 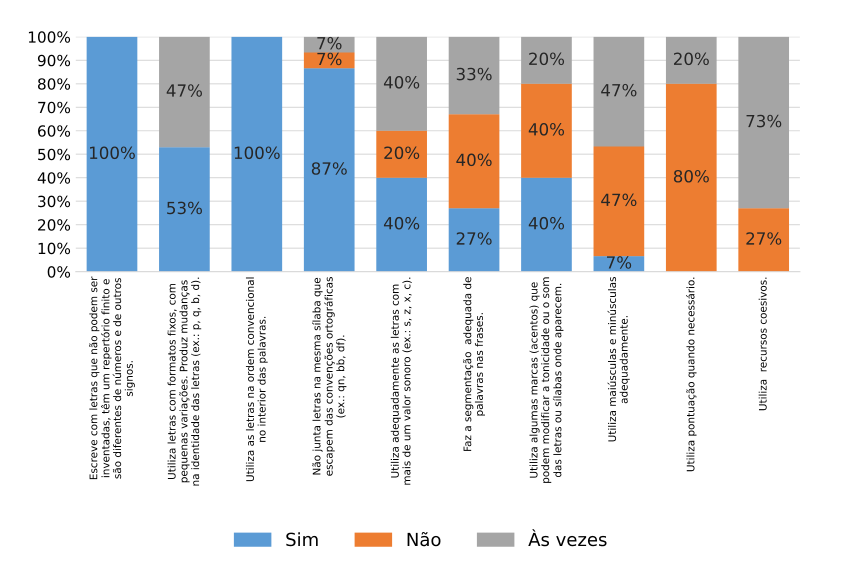 I want to click on y-tick-label: 80%, so click(x=54, y=84).